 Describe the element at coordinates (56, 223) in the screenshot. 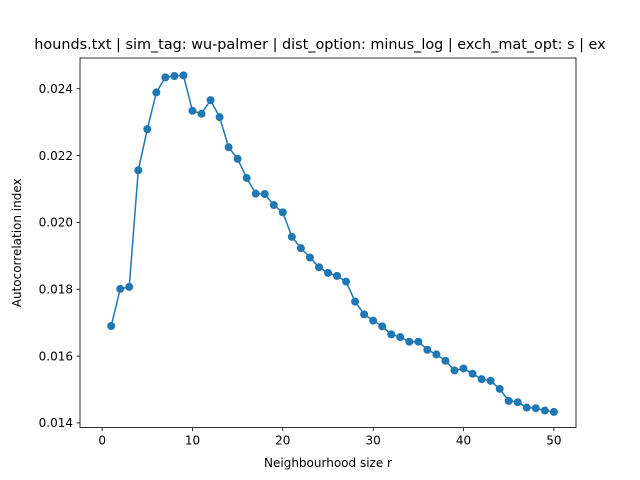

I see `y-tick-label: 0.020` at that location.